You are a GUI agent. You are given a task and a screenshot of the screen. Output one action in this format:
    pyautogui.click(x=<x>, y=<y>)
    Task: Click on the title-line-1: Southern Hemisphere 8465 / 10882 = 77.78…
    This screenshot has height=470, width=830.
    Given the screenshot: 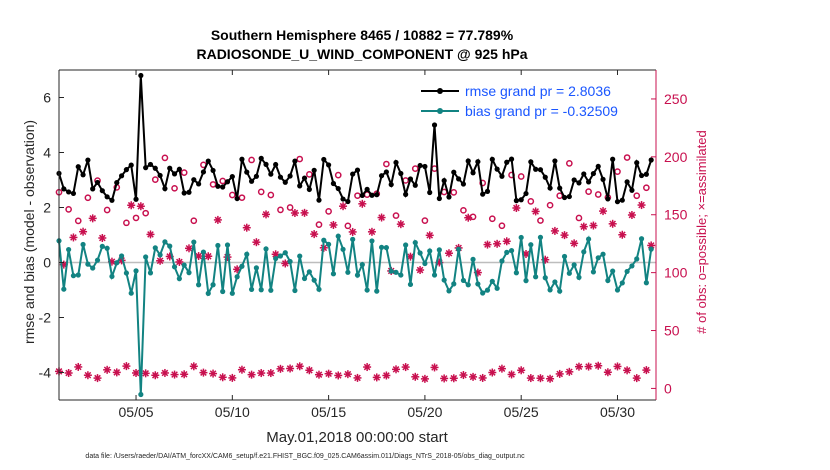 What is the action you would take?
    pyautogui.click(x=362, y=35)
    